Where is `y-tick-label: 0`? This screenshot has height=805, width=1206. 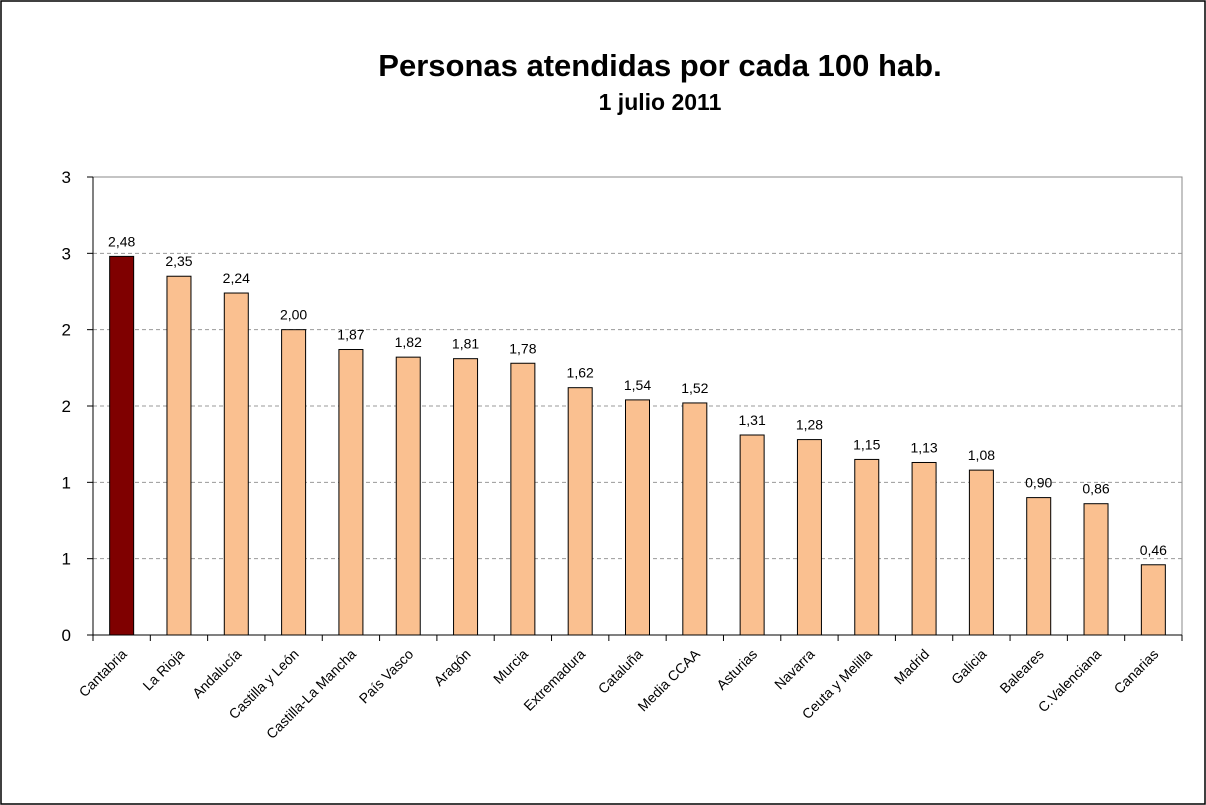
y-tick-label: 0 is located at coordinates (66, 635).